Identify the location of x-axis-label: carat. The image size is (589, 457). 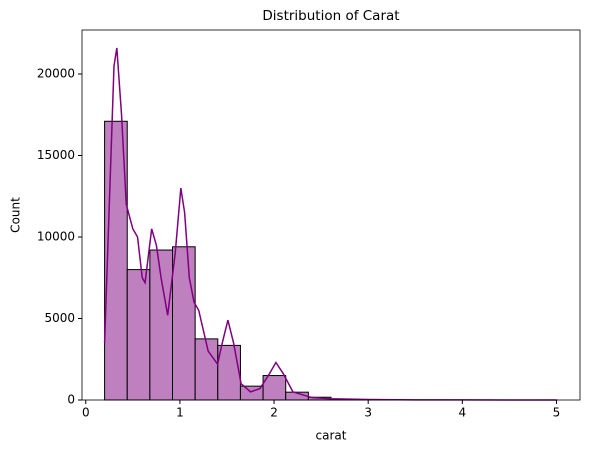
(331, 436).